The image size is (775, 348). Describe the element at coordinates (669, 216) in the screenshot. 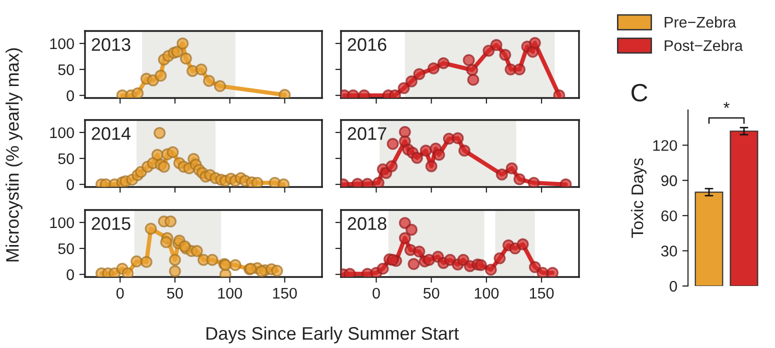

I see `y-tick-label: 60` at that location.